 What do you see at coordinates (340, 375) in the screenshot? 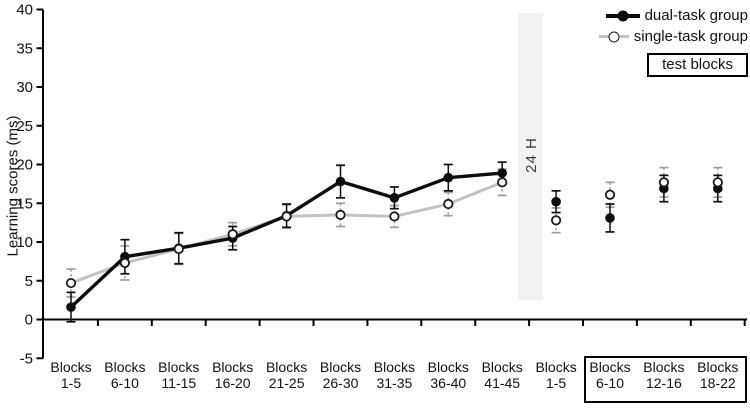
I see `x-category-label: Blocks 26-30` at bounding box center [340, 375].